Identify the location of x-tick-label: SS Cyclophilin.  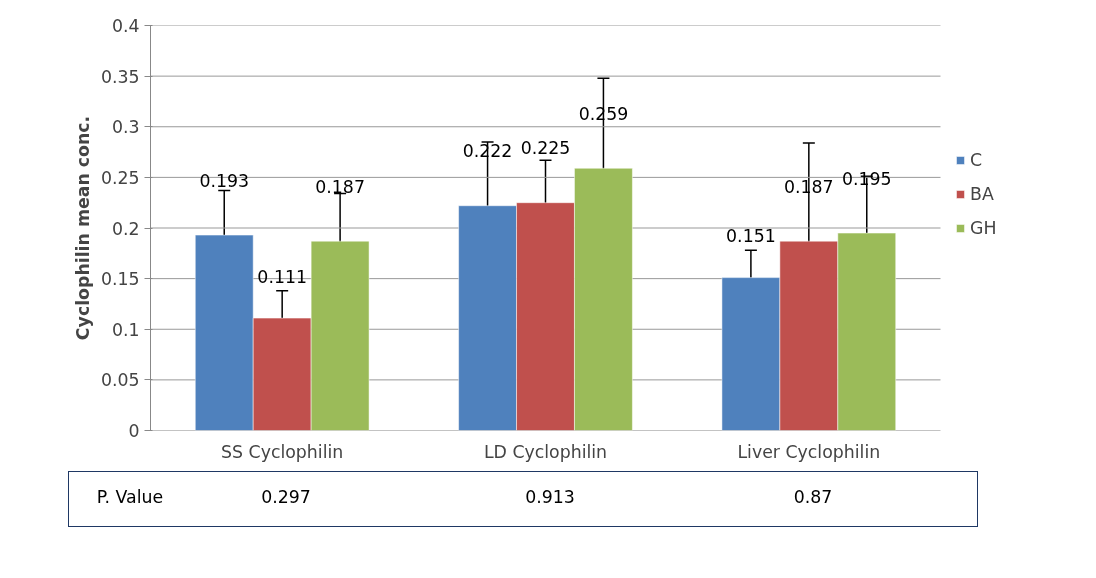
(282, 451).